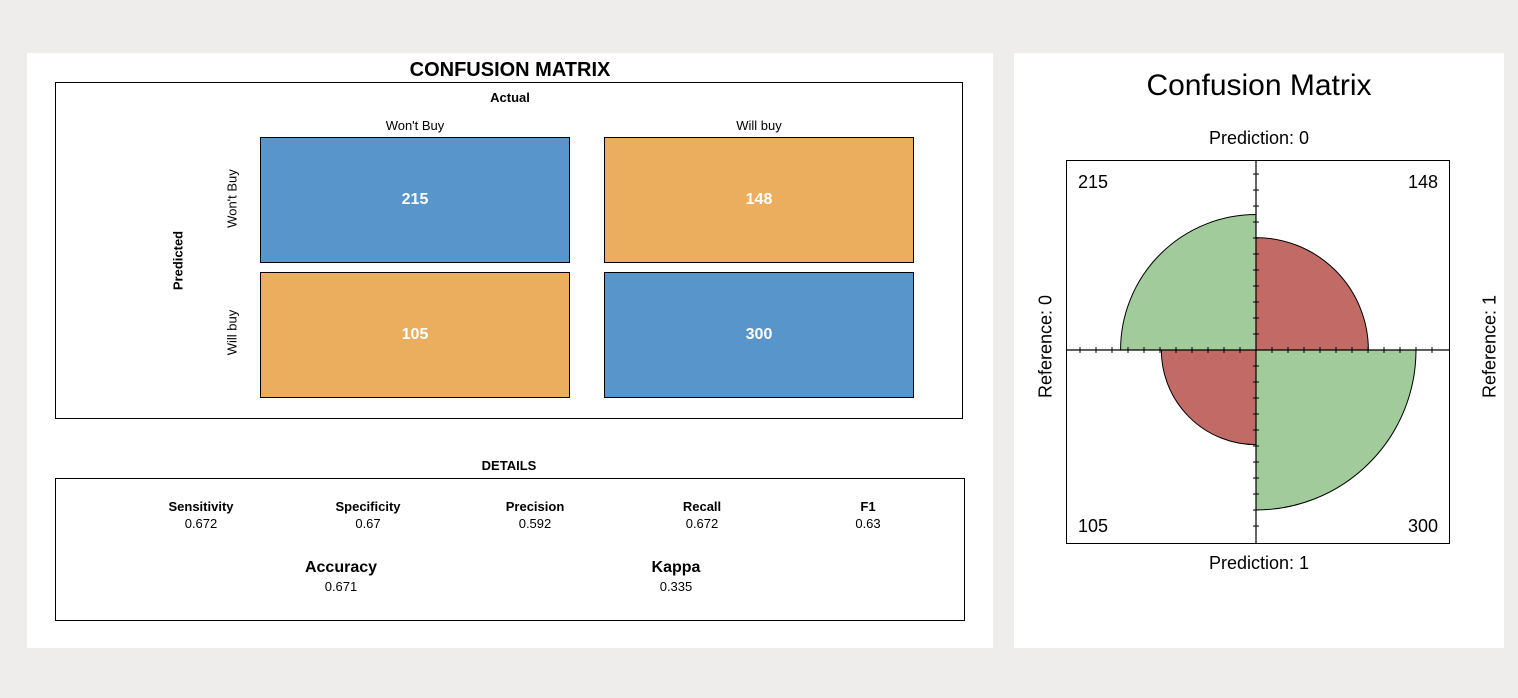  Describe the element at coordinates (759, 335) in the screenshot. I see `matrix-cell-true-positive: 300` at that location.